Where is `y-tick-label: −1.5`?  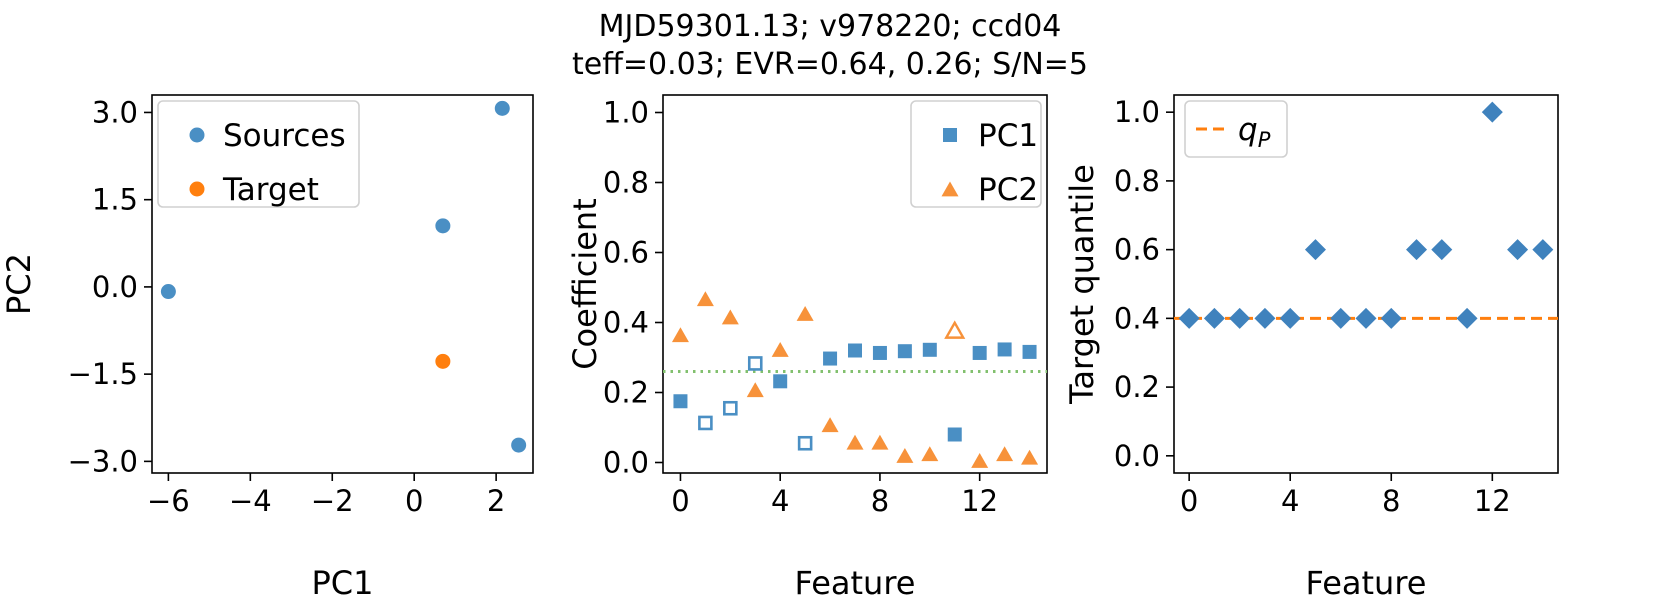
y-tick-label: −1.5 is located at coordinates (103, 374).